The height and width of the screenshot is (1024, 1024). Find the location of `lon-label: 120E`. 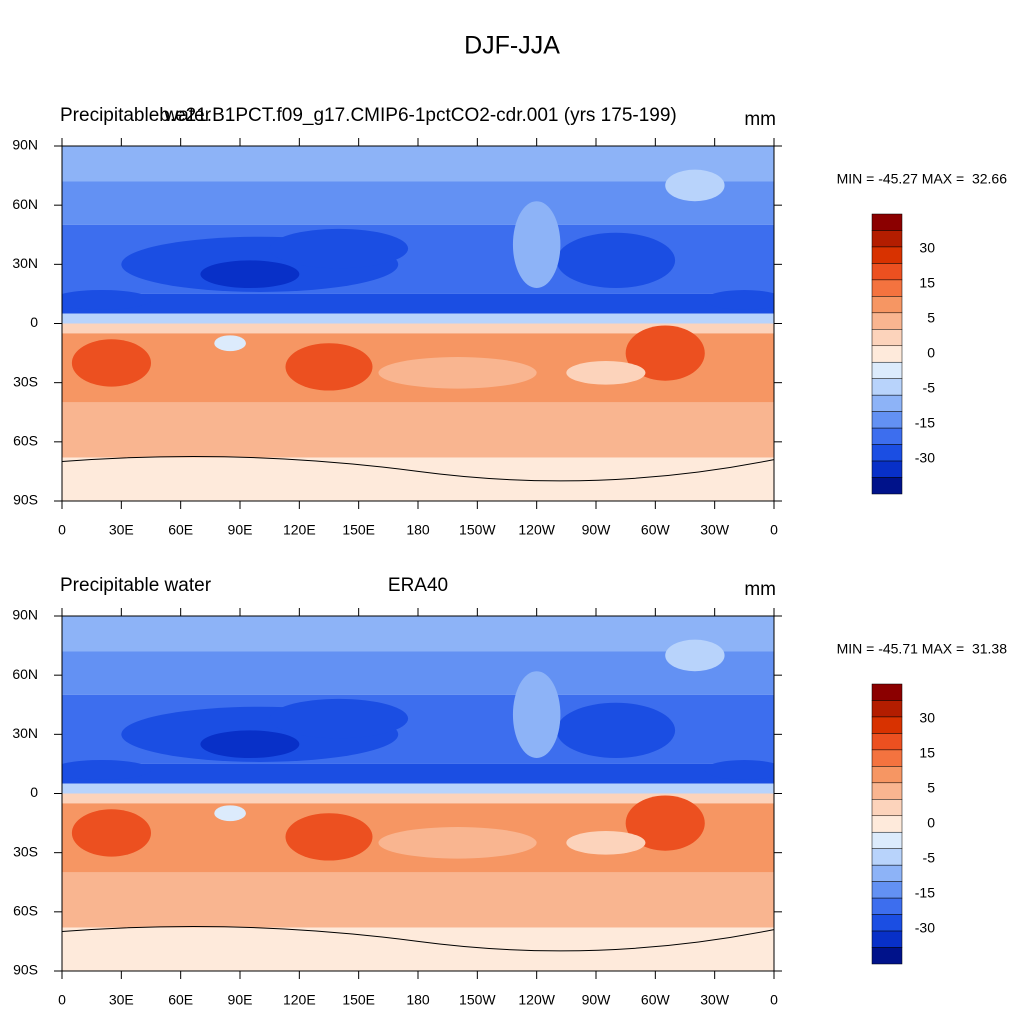

lon-label: 120E is located at coordinates (299, 530).